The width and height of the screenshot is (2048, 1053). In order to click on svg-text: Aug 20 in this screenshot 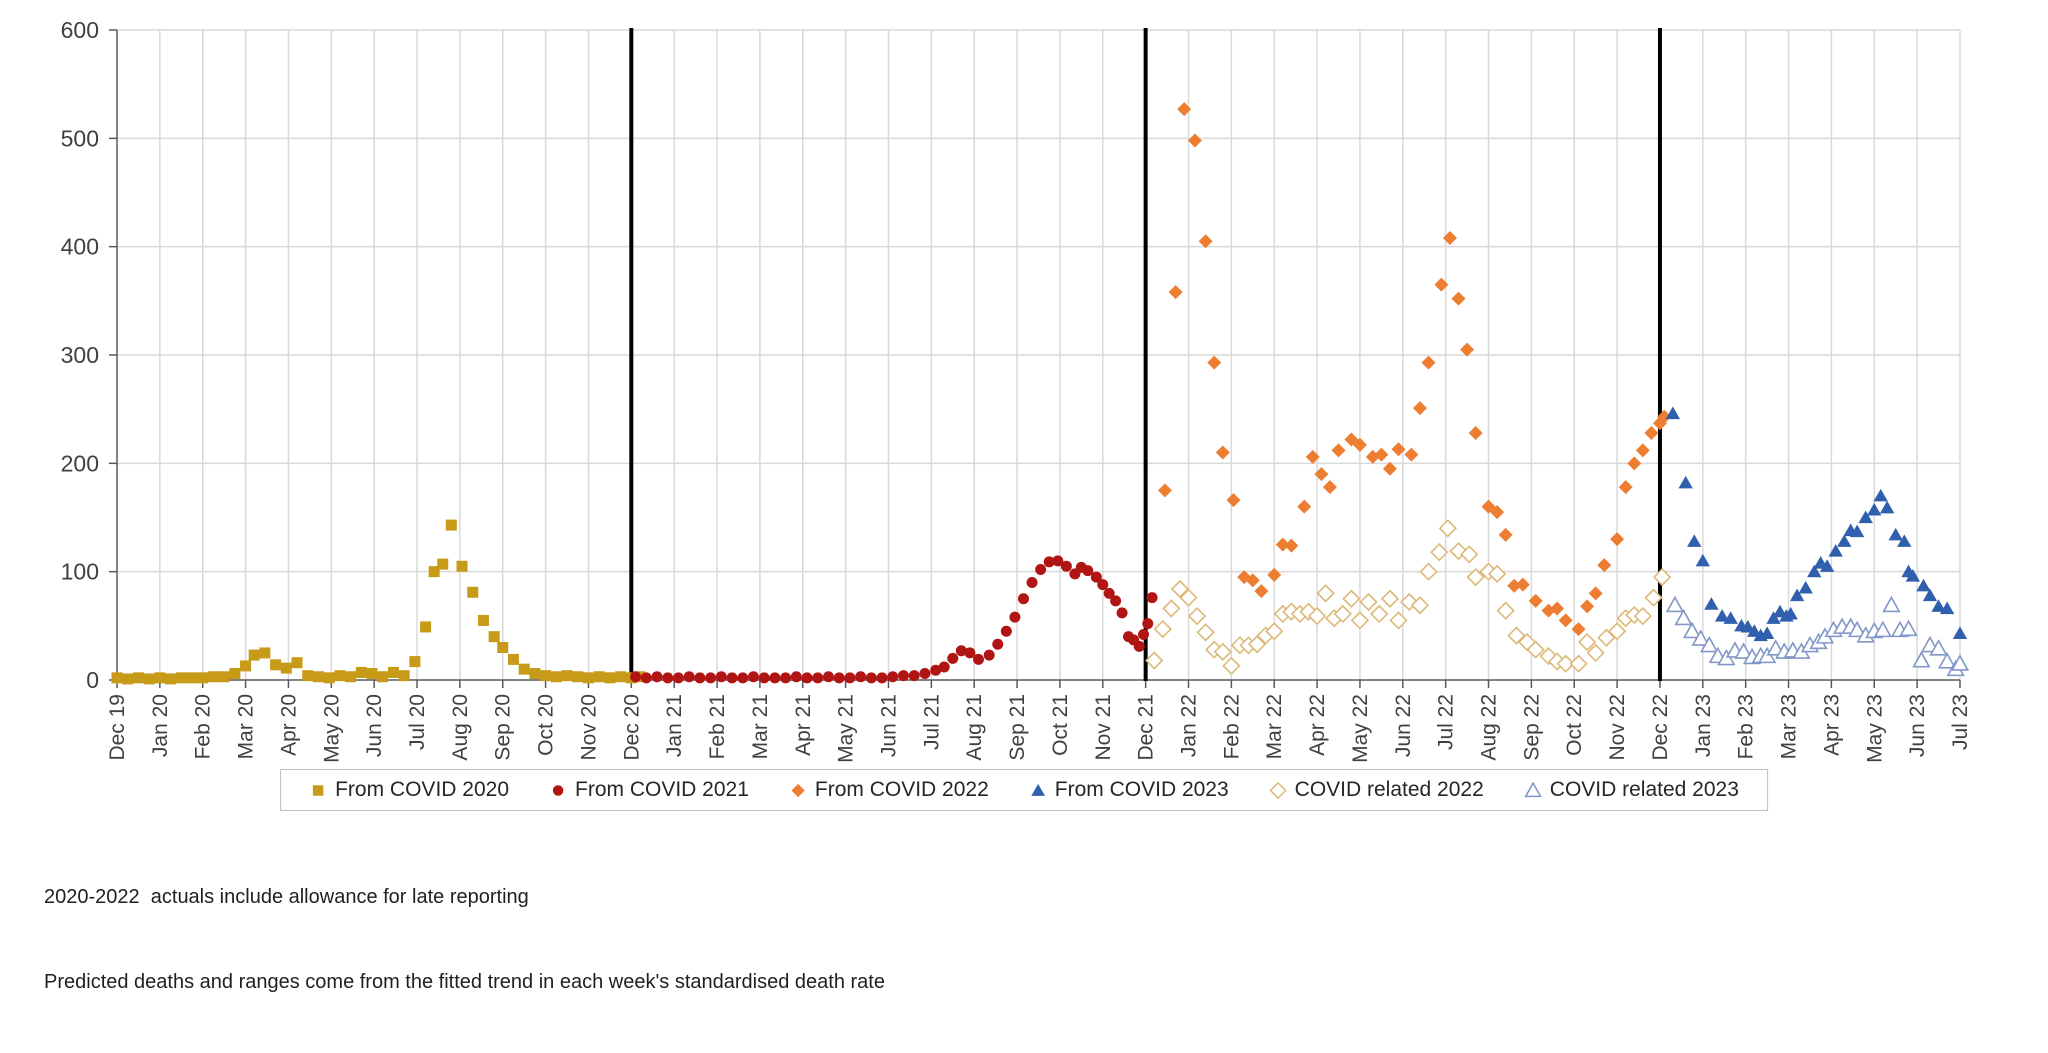, I will do `click(460, 727)`.